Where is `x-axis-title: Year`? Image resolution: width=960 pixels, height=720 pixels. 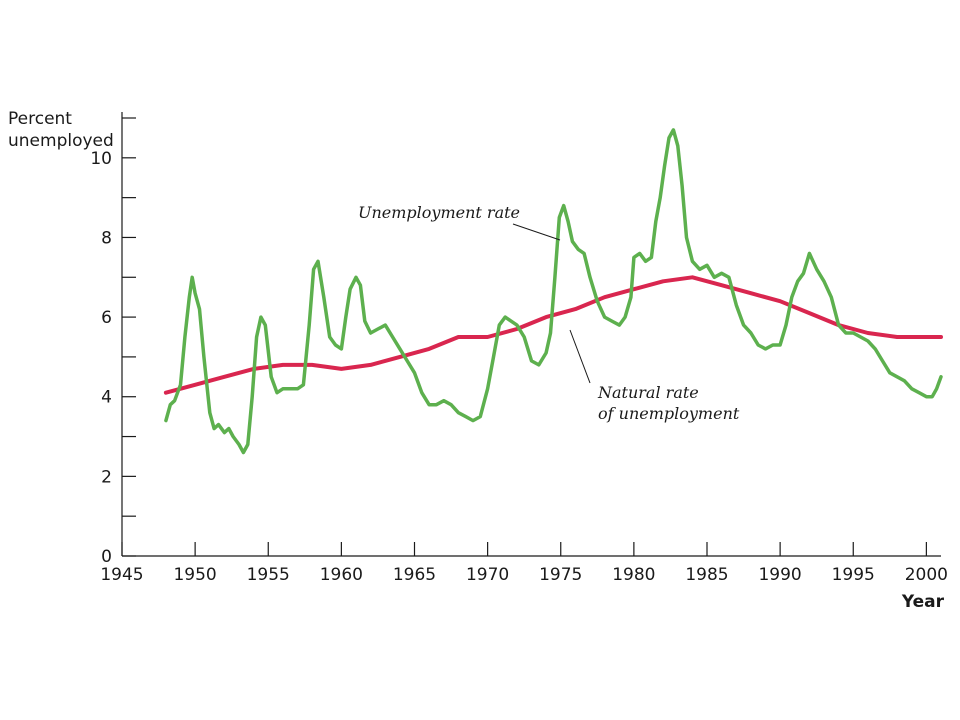
x-axis-title: Year is located at coordinates (923, 602).